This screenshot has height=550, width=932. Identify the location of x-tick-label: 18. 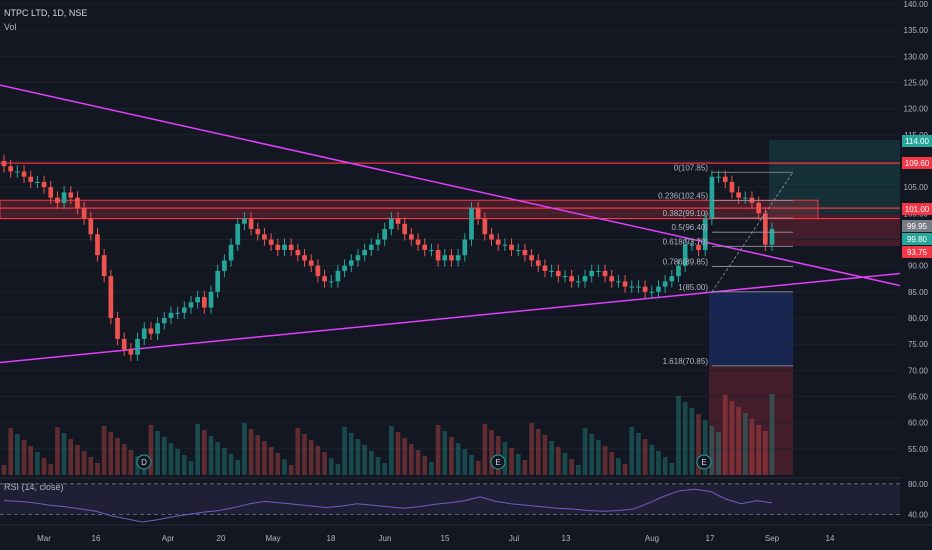
(331, 538).